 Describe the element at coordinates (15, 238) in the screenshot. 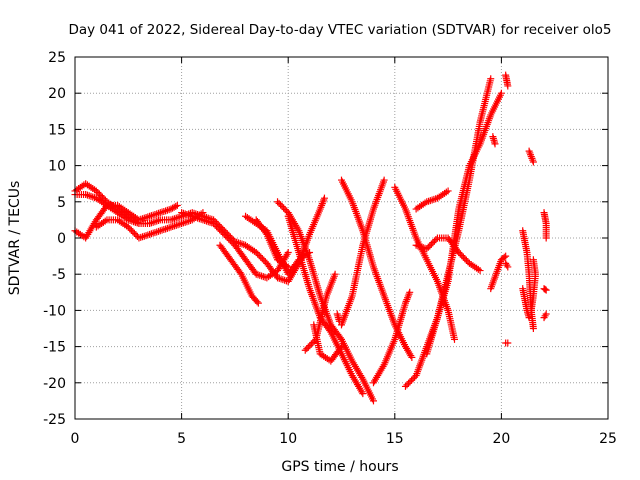

I see `y-axis-label: SDTVAR / TECUs` at that location.